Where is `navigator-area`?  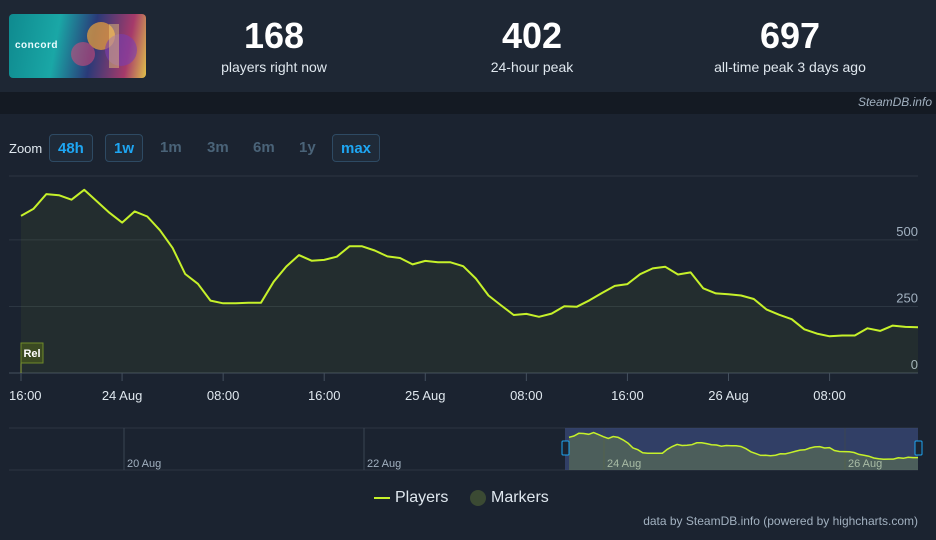
navigator-area is located at coordinates (743, 451).